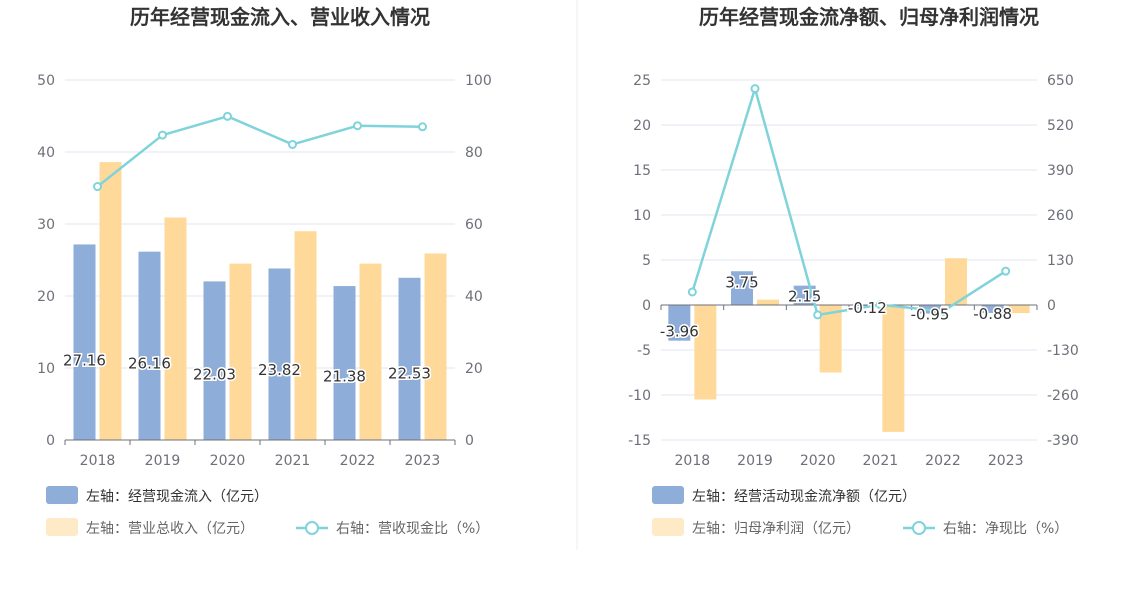 The width and height of the screenshot is (1148, 589). I want to click on y-left-tick-label: -10, so click(639, 396).